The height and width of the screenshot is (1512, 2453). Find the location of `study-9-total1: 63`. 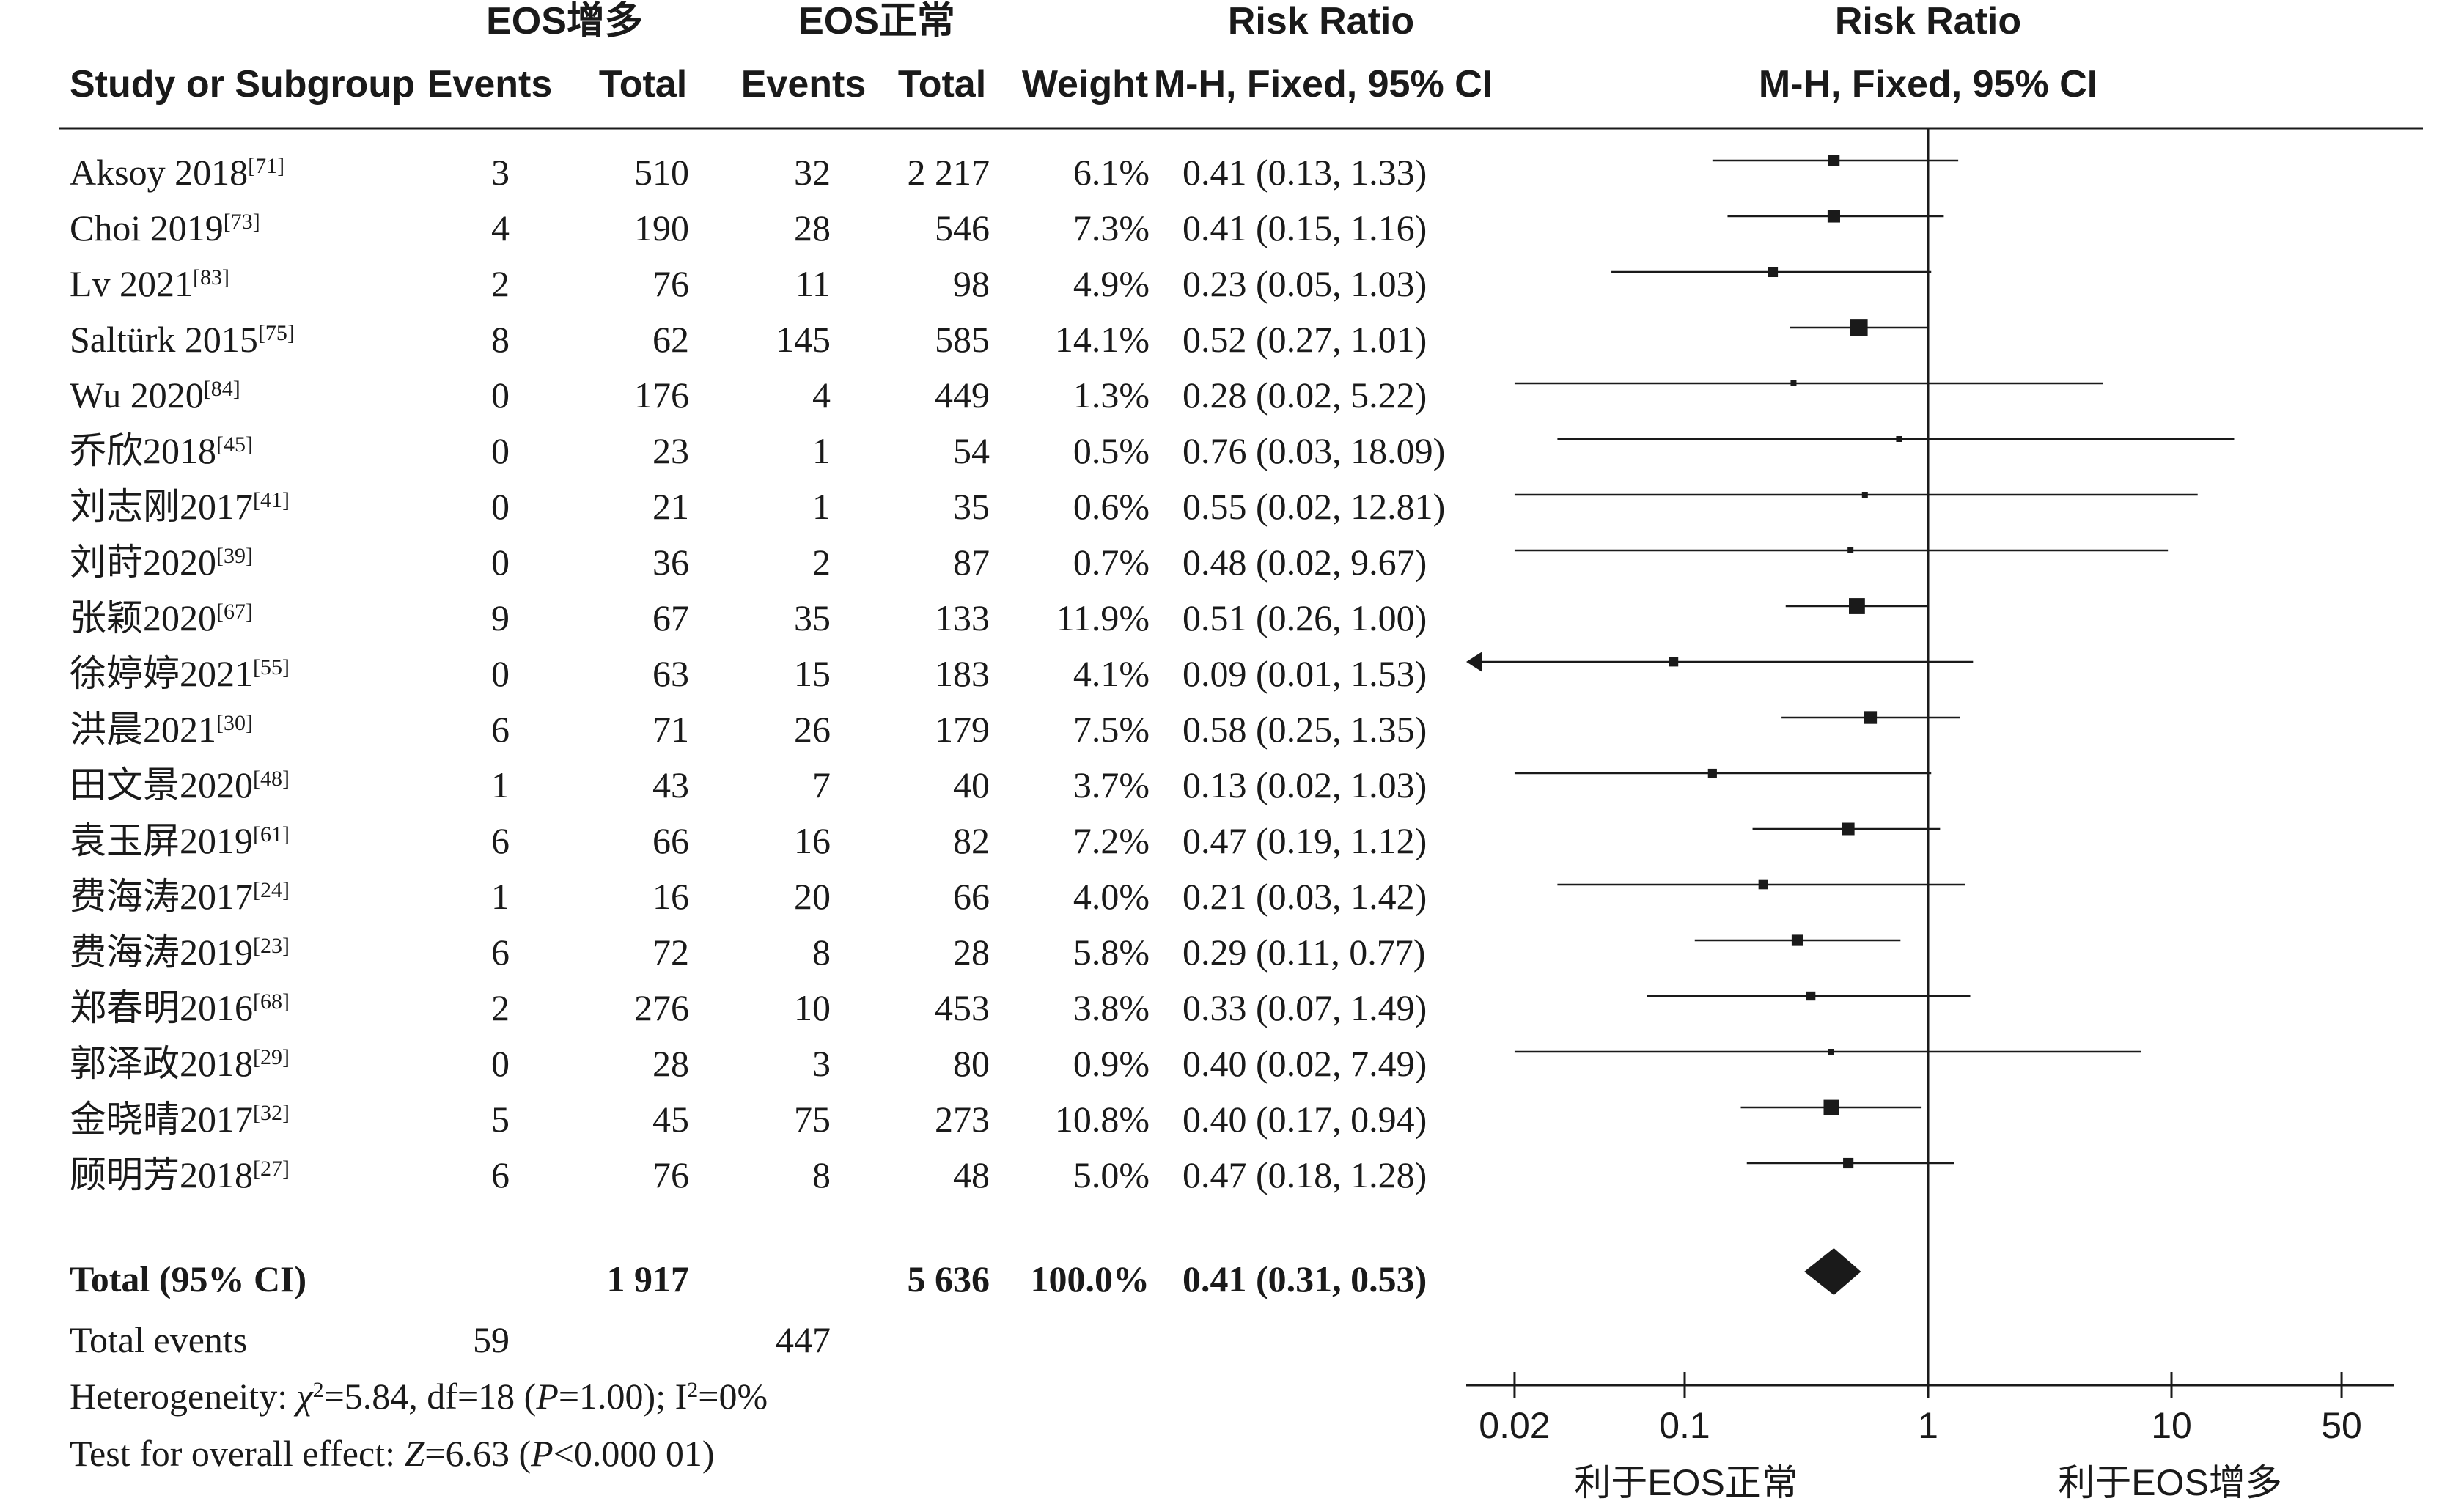

study-9-total1: 63 is located at coordinates (671, 673).